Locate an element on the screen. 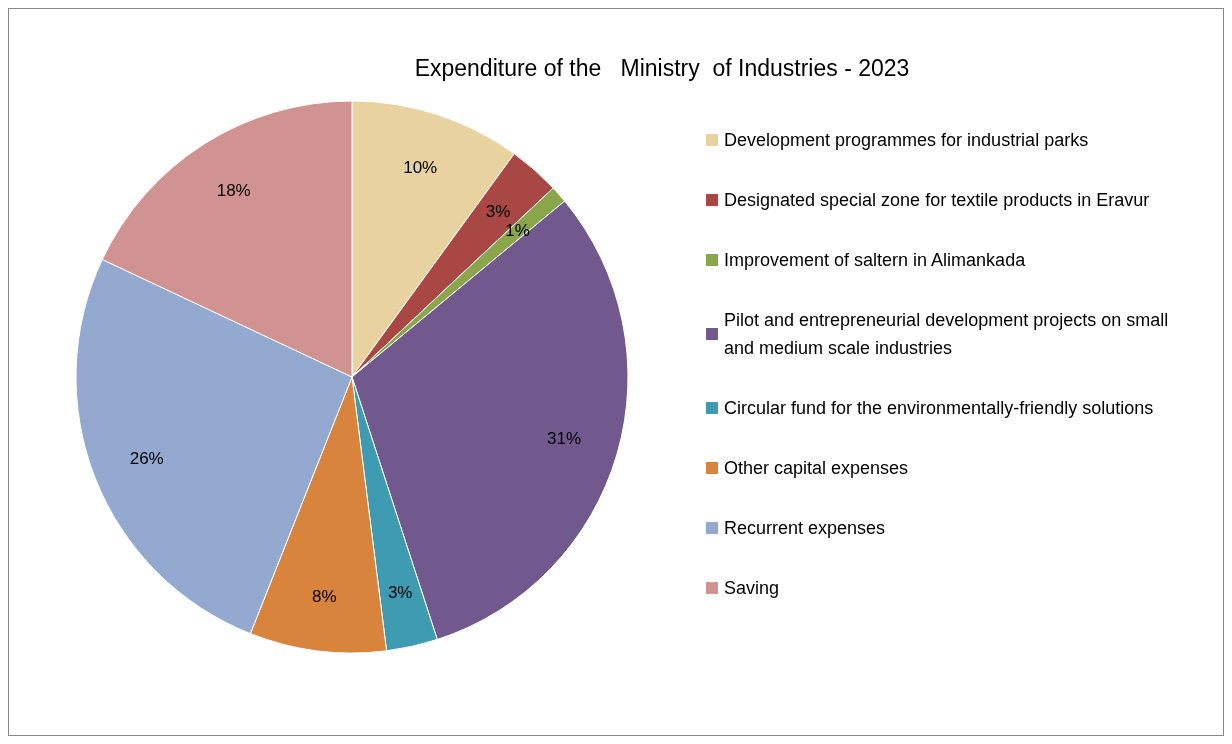 This screenshot has width=1232, height=744. data-label: 8% is located at coordinates (324, 596).